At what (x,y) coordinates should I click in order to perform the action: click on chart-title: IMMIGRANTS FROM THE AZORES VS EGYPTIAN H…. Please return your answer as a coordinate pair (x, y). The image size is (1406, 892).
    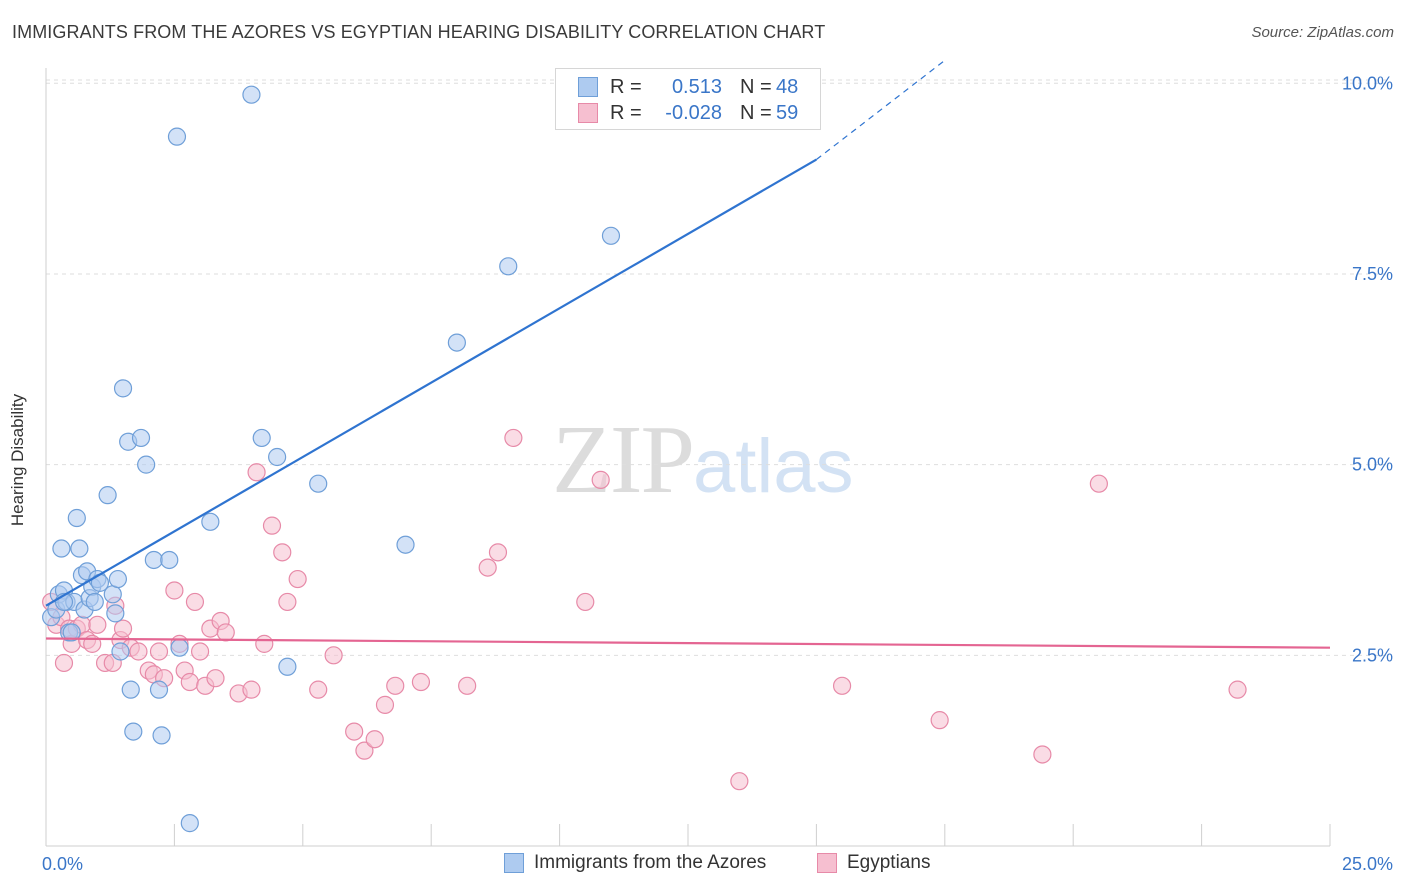
    Looking at the image, I should click on (419, 32).